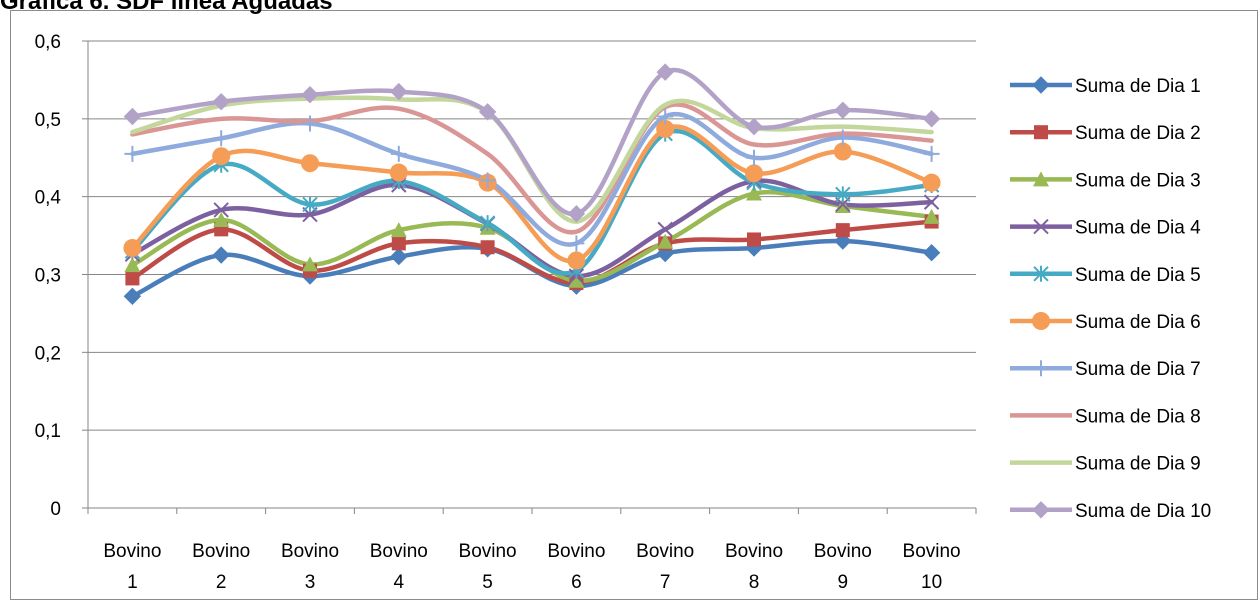 The image size is (1259, 601). What do you see at coordinates (1138, 369) in the screenshot?
I see `legend-label: Suma de Dia 7` at bounding box center [1138, 369].